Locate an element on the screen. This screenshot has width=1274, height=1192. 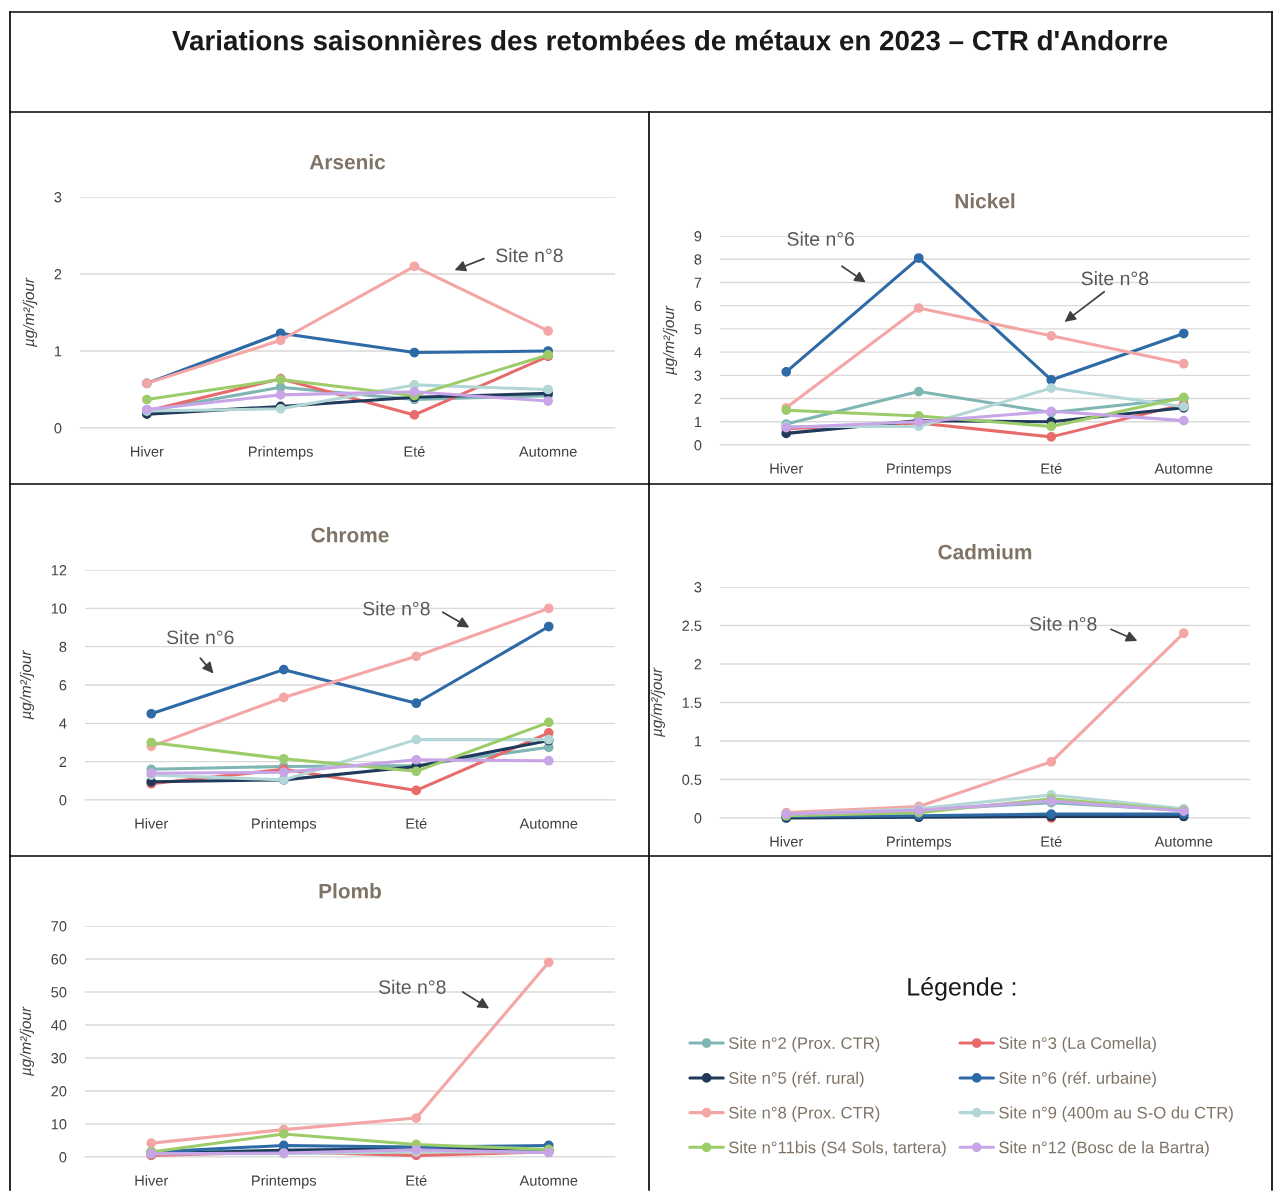
y-tick-label: 2.5 is located at coordinates (692, 625).